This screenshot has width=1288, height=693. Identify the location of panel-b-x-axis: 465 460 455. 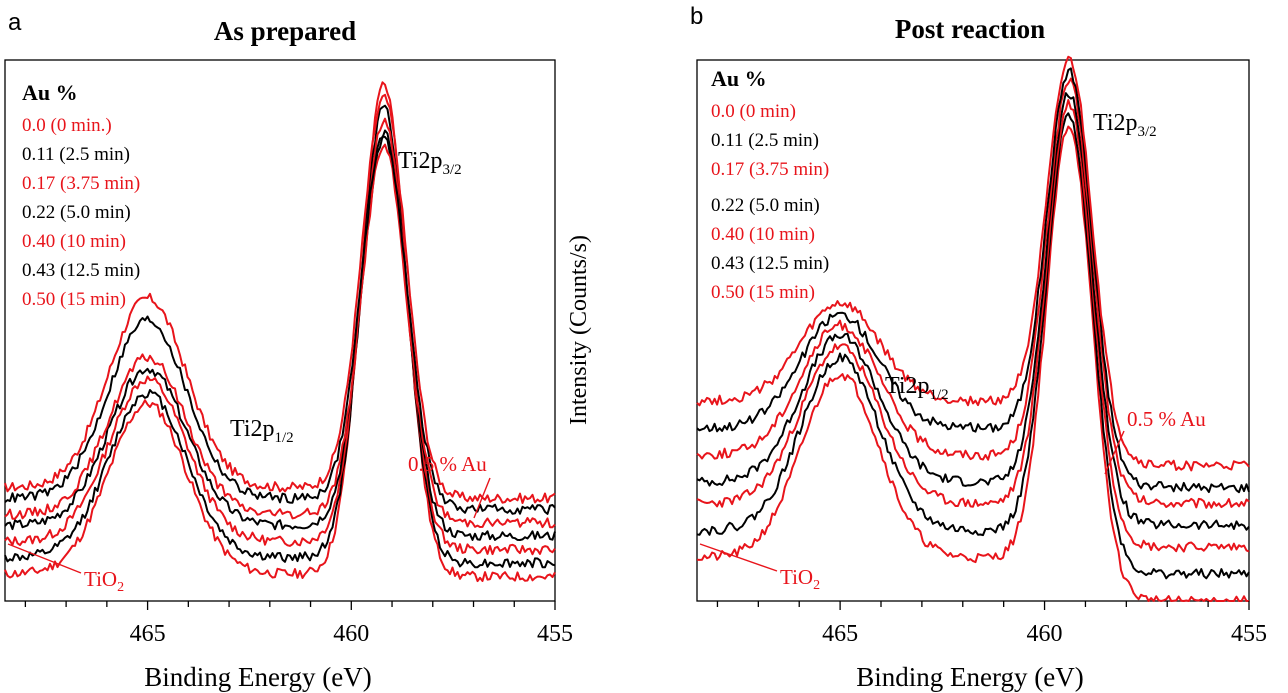
(991, 624).